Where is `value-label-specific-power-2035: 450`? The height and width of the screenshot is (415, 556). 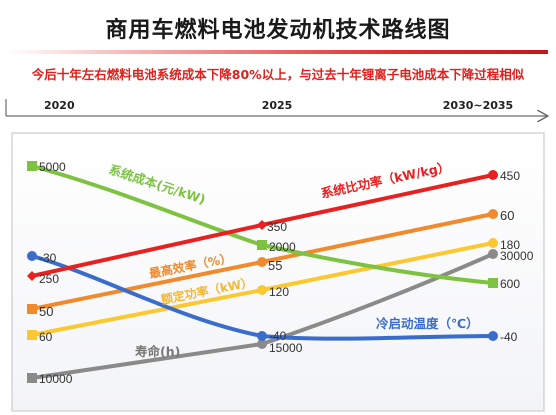 value-label-specific-power-2035: 450 is located at coordinates (510, 176).